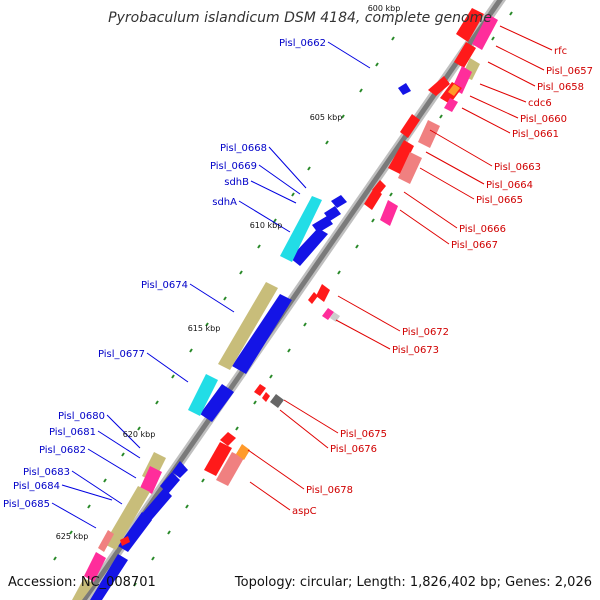 Image resolution: width=600 pixels, height=600 pixels. I want to click on gene-label: Pisl_0657, so click(569, 71).